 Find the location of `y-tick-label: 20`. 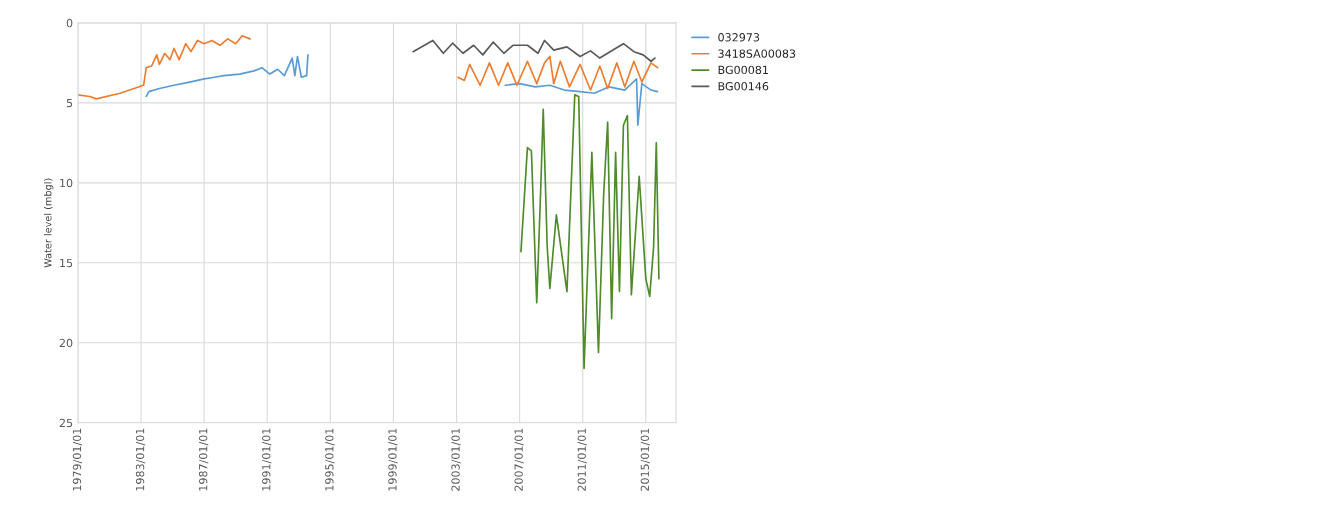

y-tick-label: 20 is located at coordinates (66, 343).